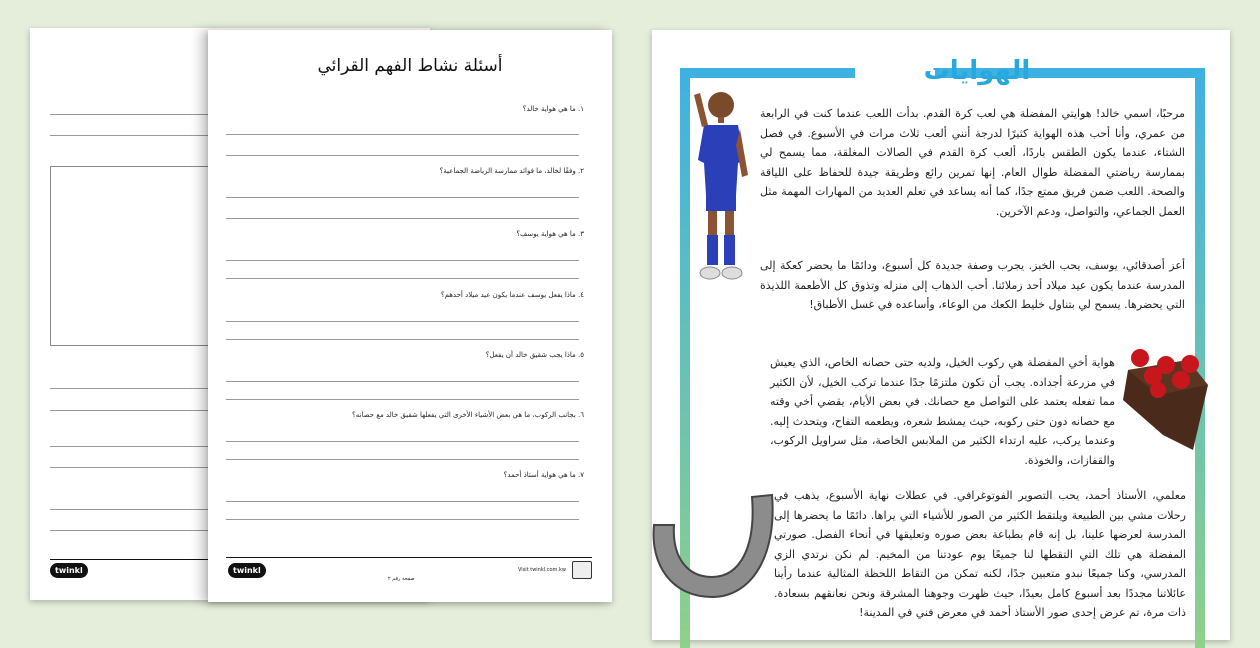  What do you see at coordinates (553, 109) in the screenshot?
I see `question-1: ١. ما هي هواية خالد؟` at bounding box center [553, 109].